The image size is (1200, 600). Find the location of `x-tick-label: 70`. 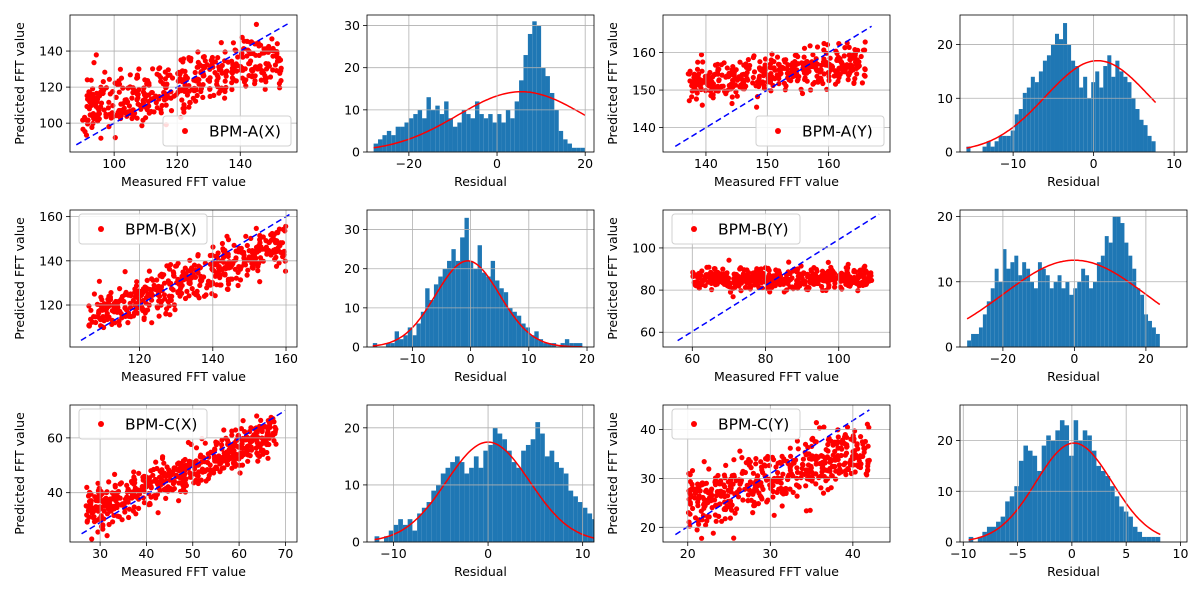

x-tick-label: 70 is located at coordinates (285, 553).